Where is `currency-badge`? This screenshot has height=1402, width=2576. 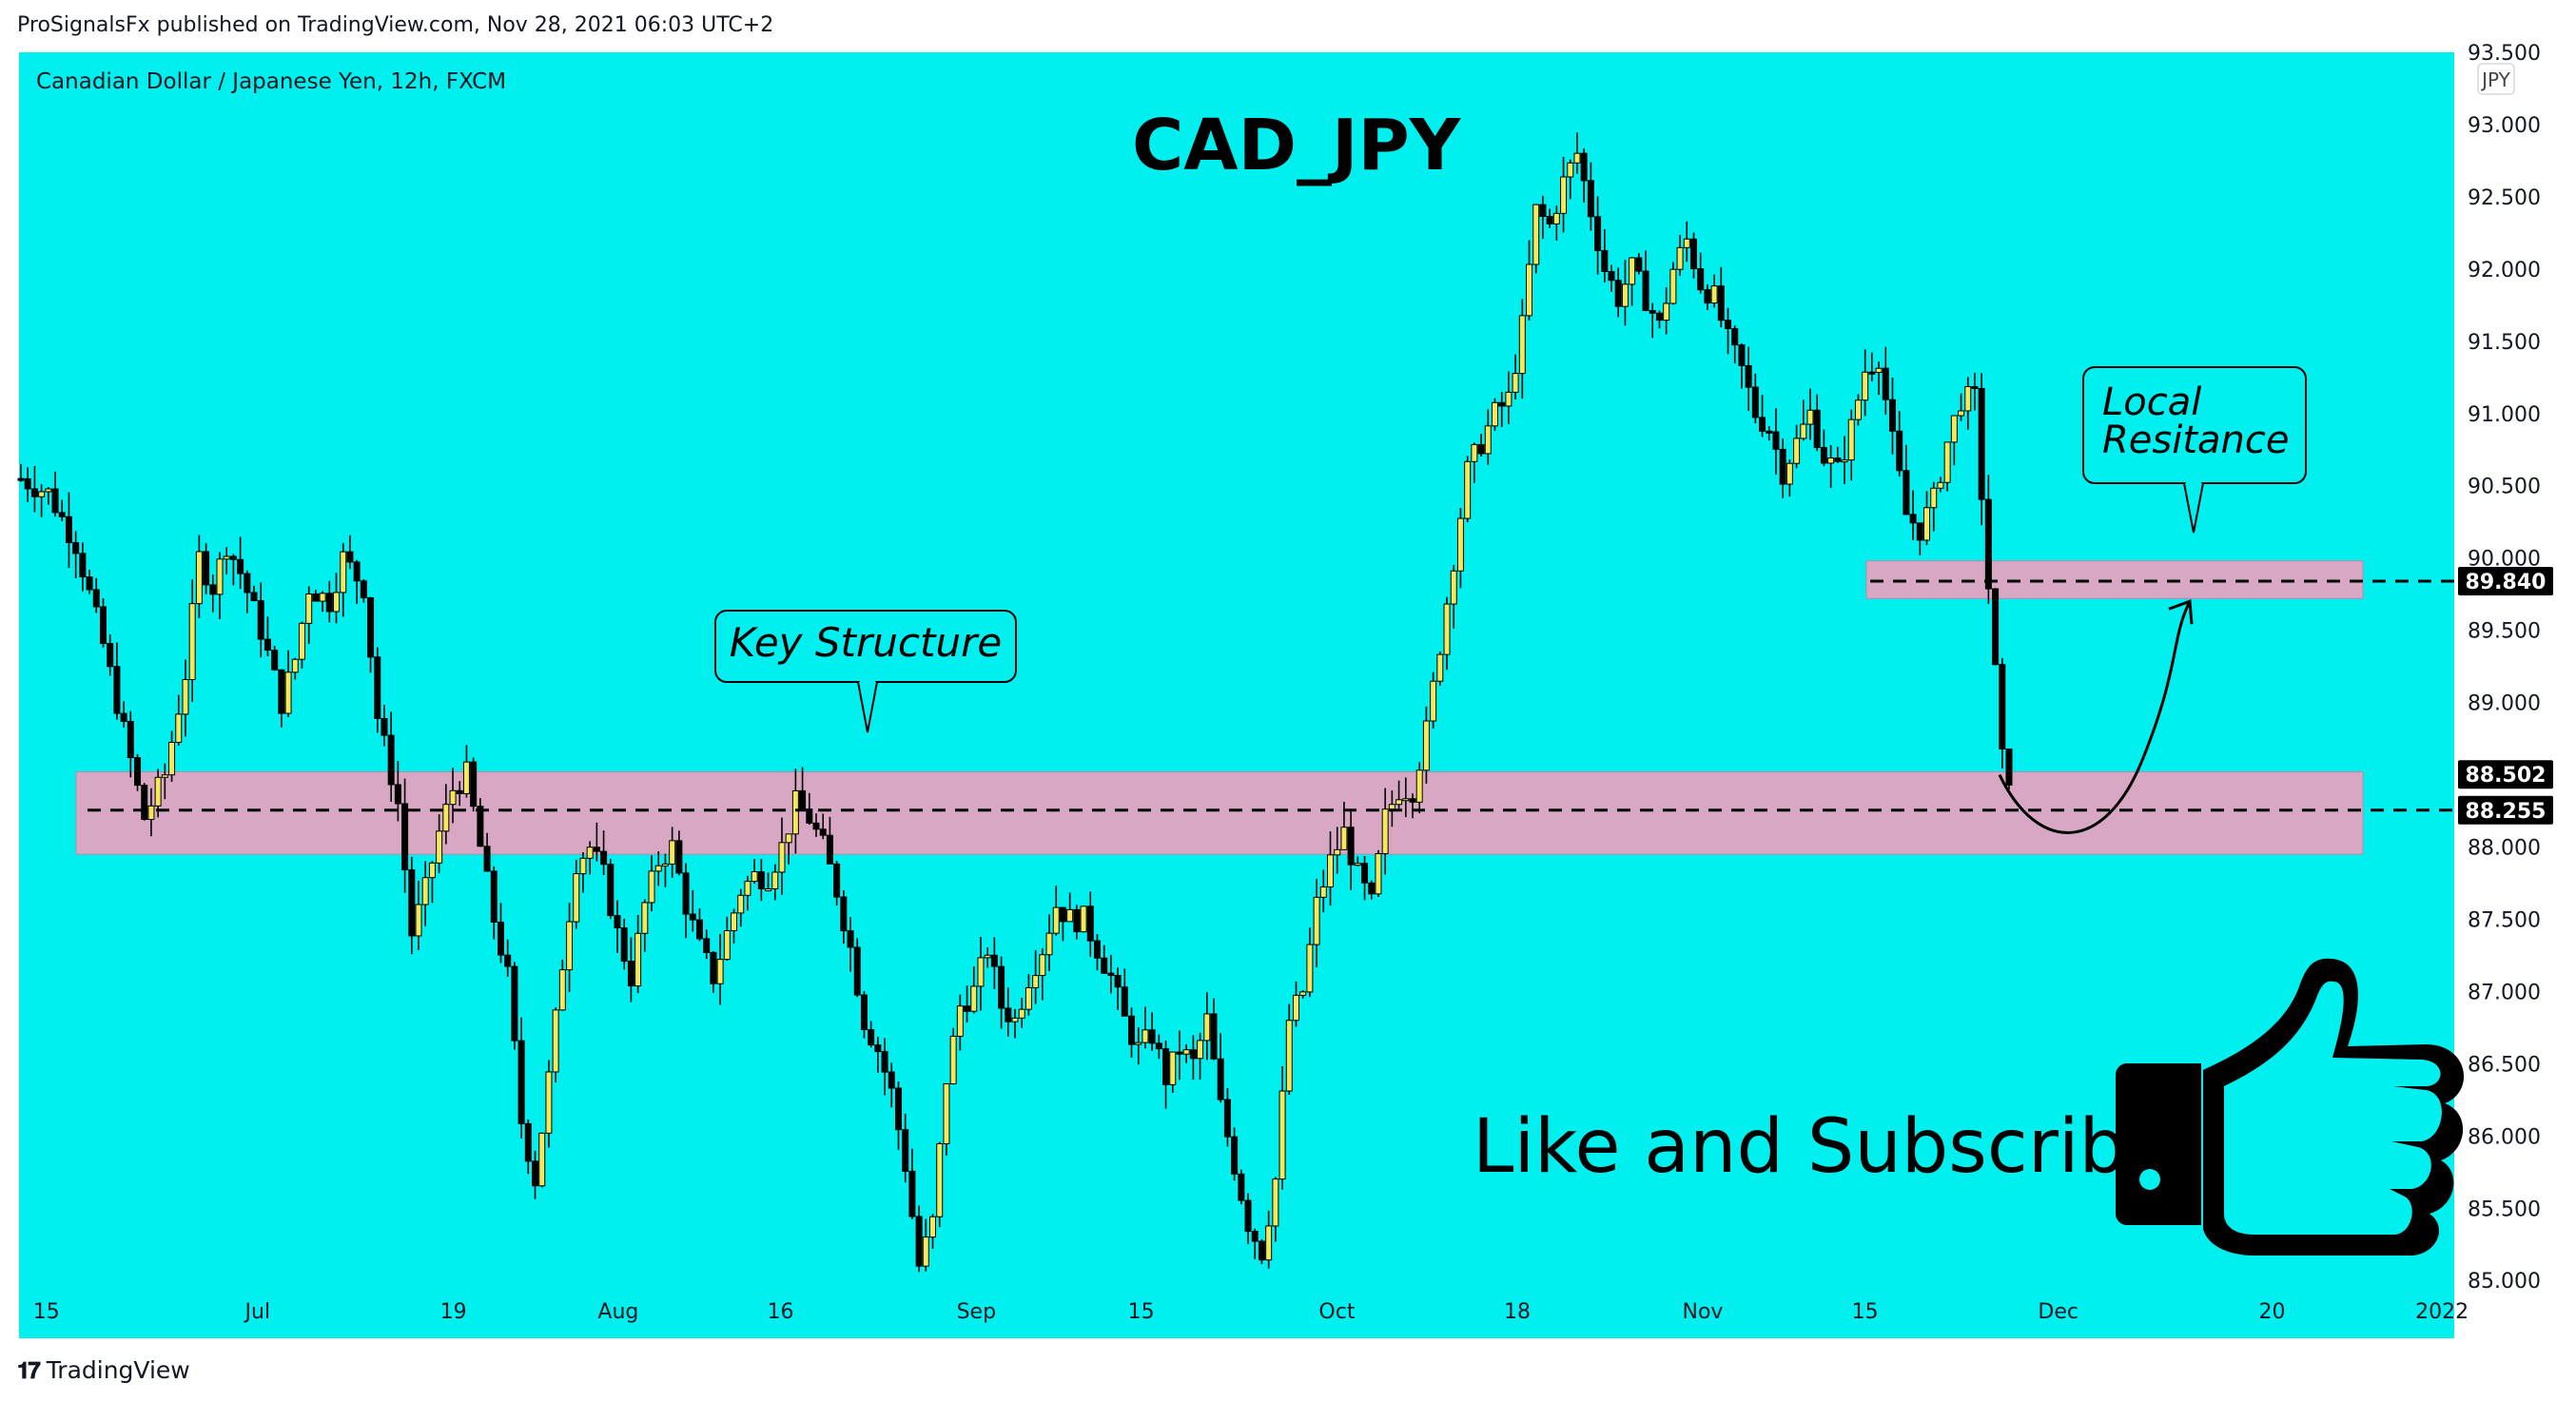 currency-badge is located at coordinates (2496, 79).